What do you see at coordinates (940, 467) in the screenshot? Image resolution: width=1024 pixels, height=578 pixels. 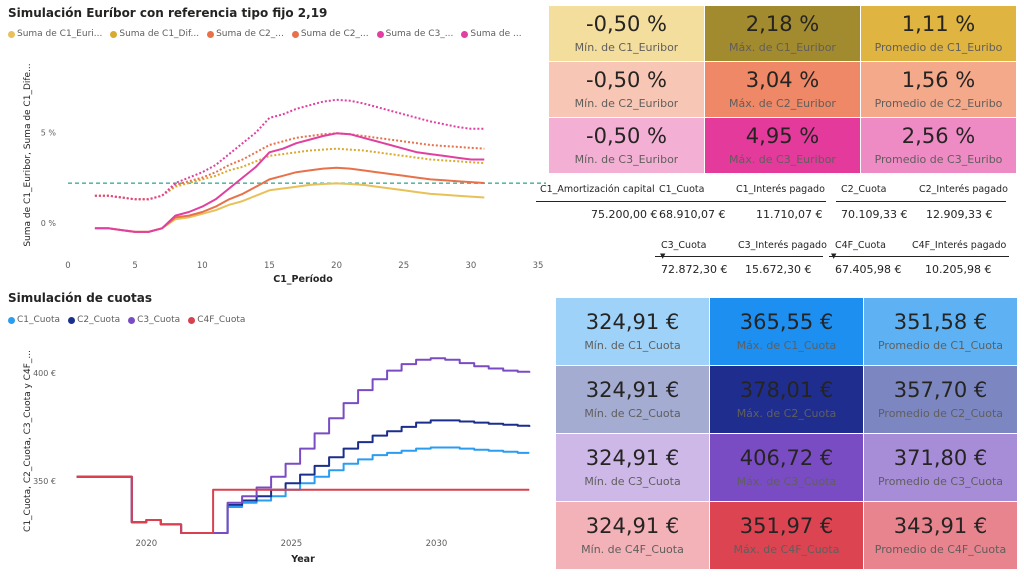 I see `kpi-card: 371,80 € Promedio de C3_Cuota` at bounding box center [940, 467].